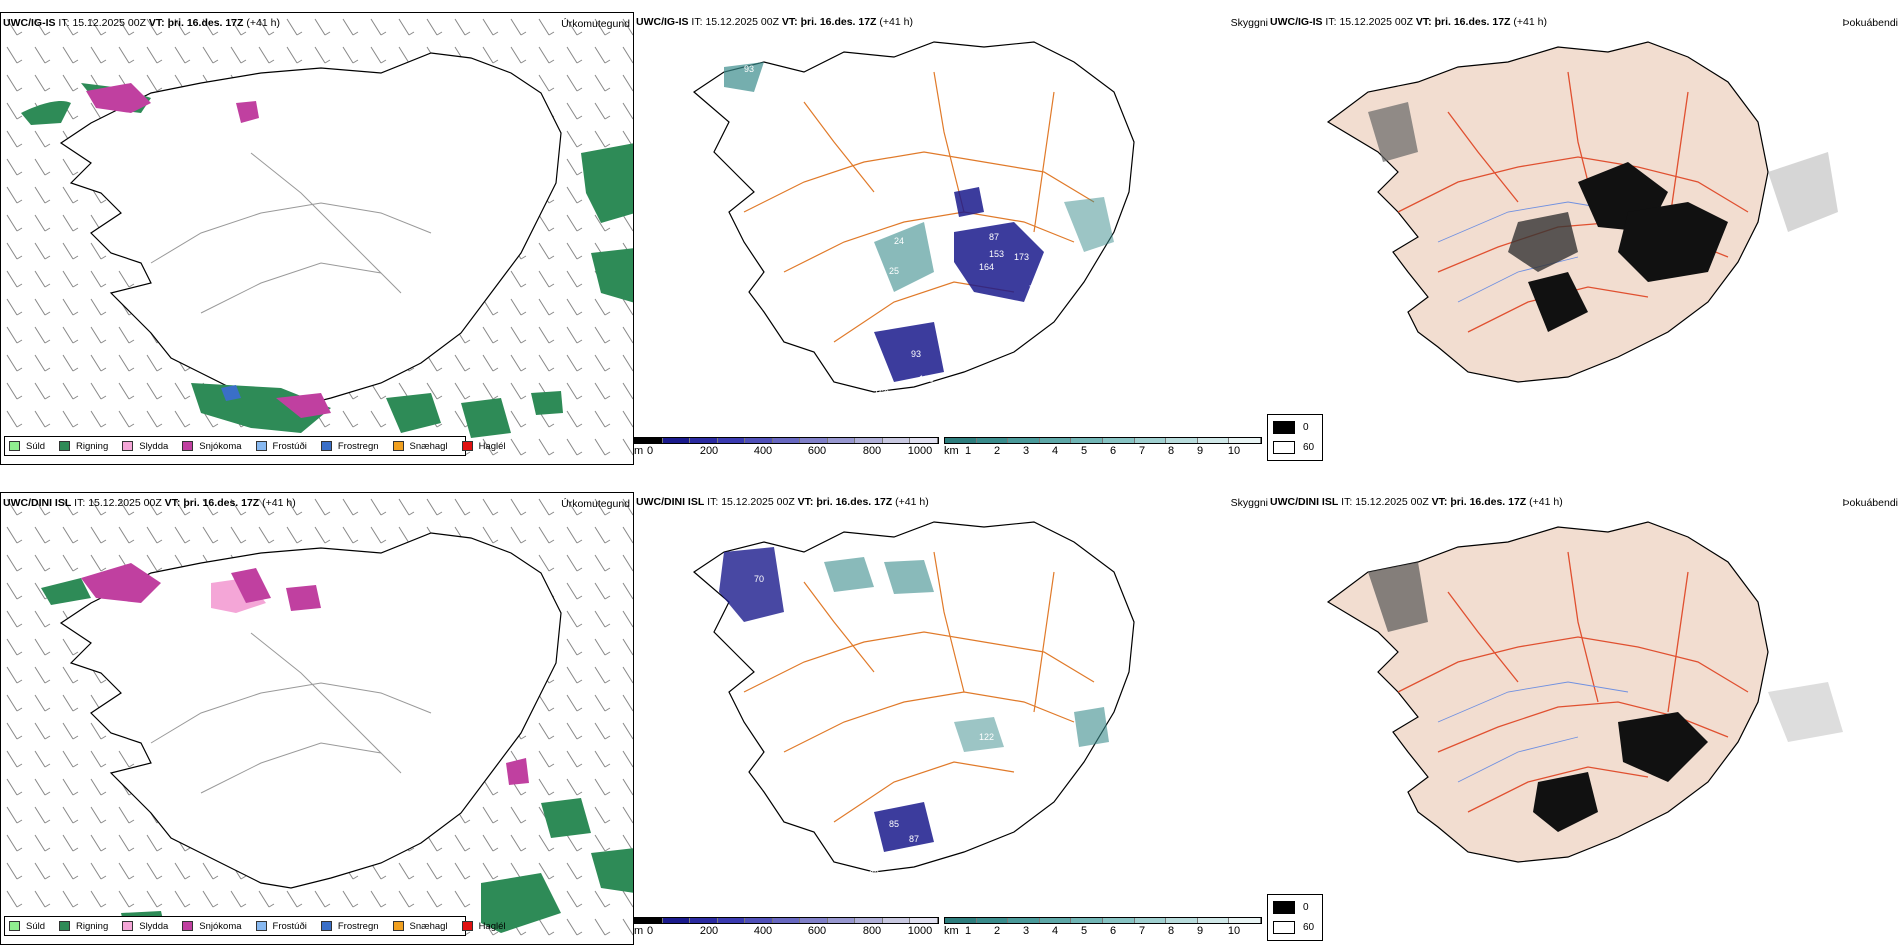  Describe the element at coordinates (920, 931) in the screenshot. I see `cloud-base-tick: 1000` at that location.